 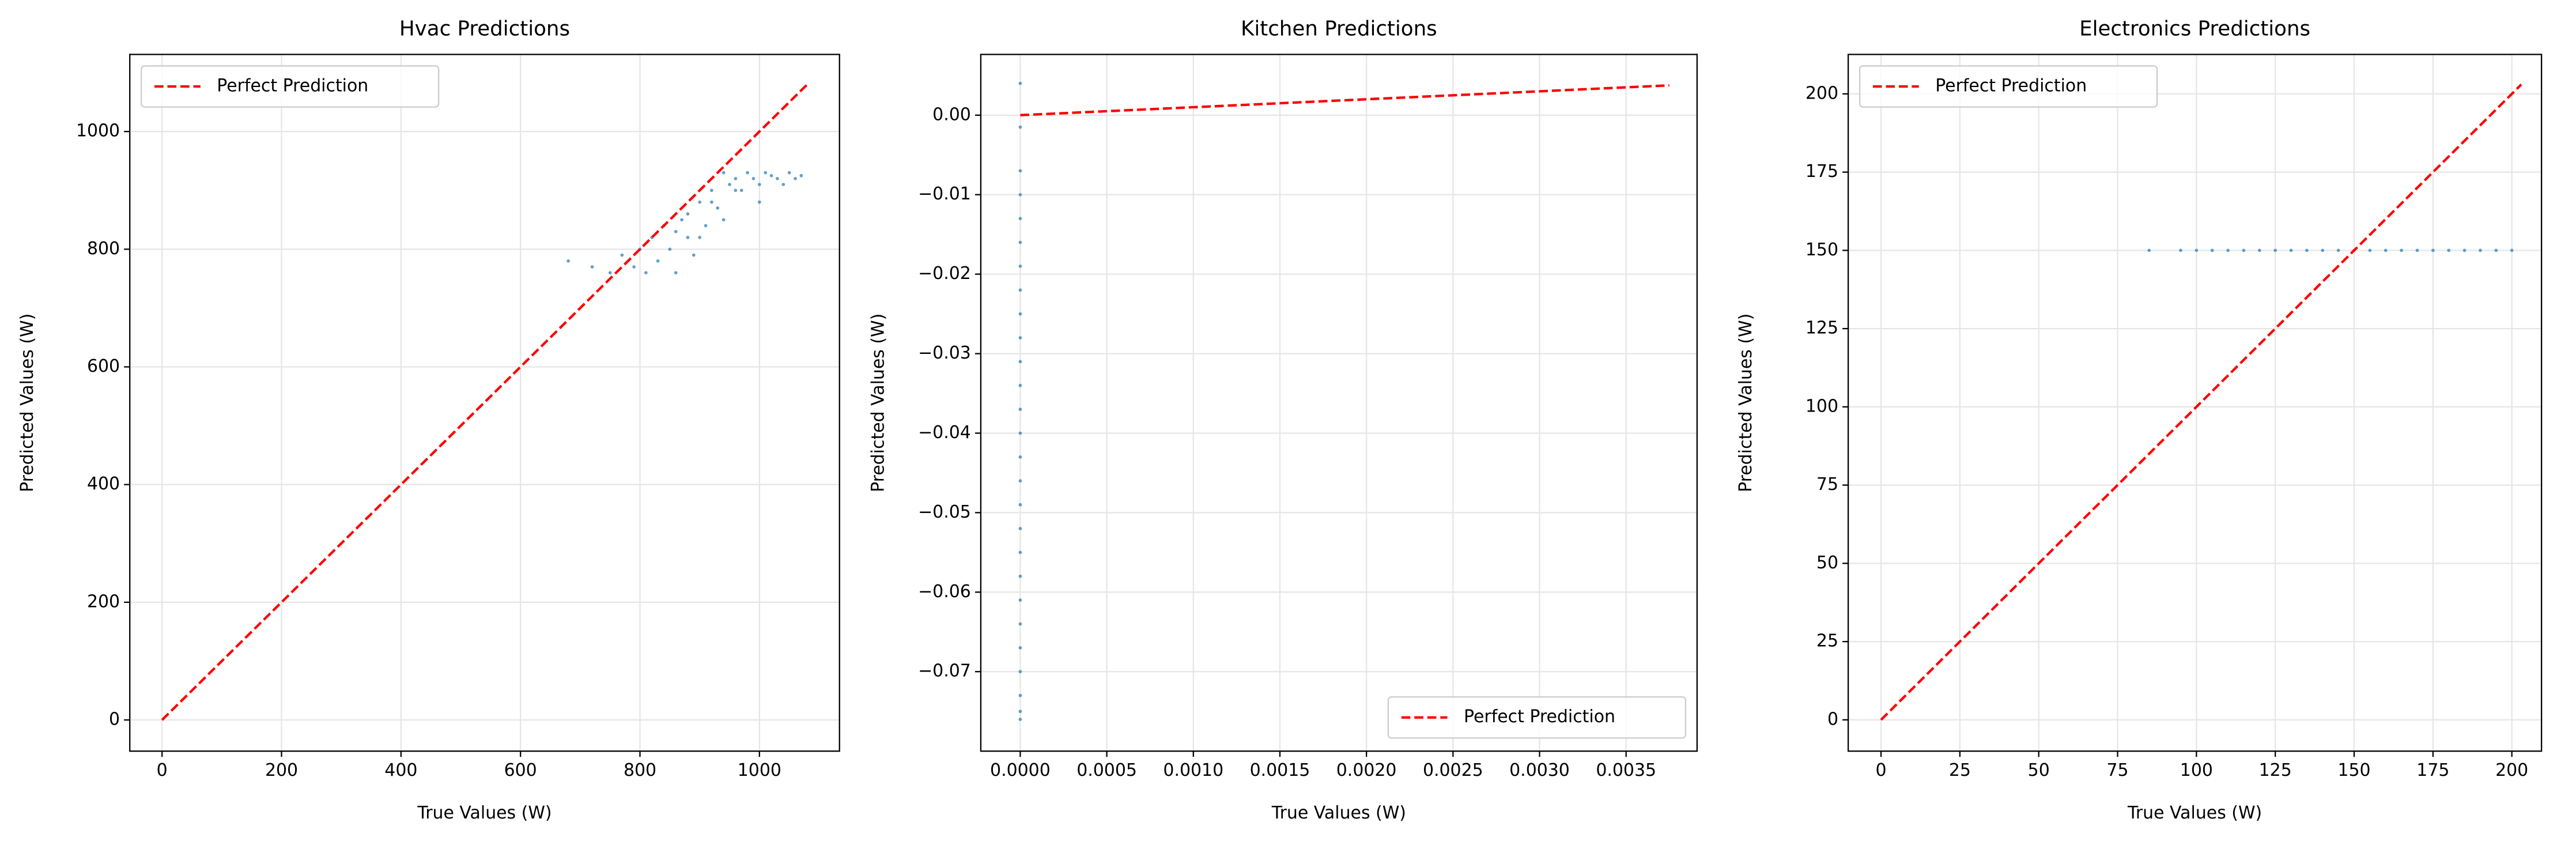 I want to click on y-tick-label: 1000, so click(x=98, y=131).